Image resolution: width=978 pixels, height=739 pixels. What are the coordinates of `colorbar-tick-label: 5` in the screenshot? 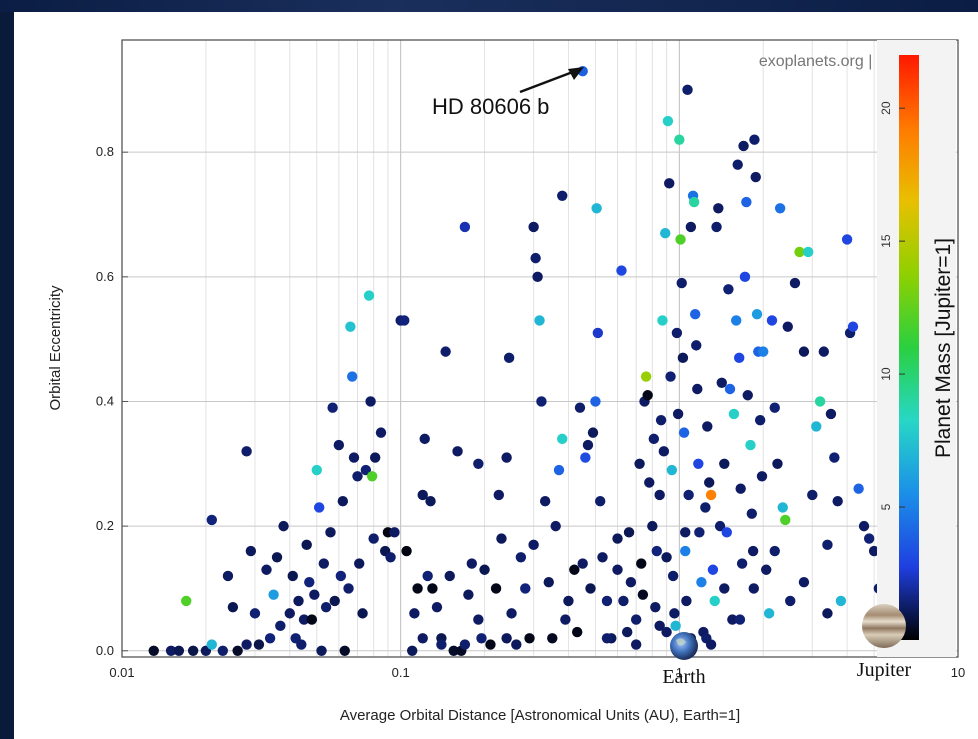 It's located at (886, 506).